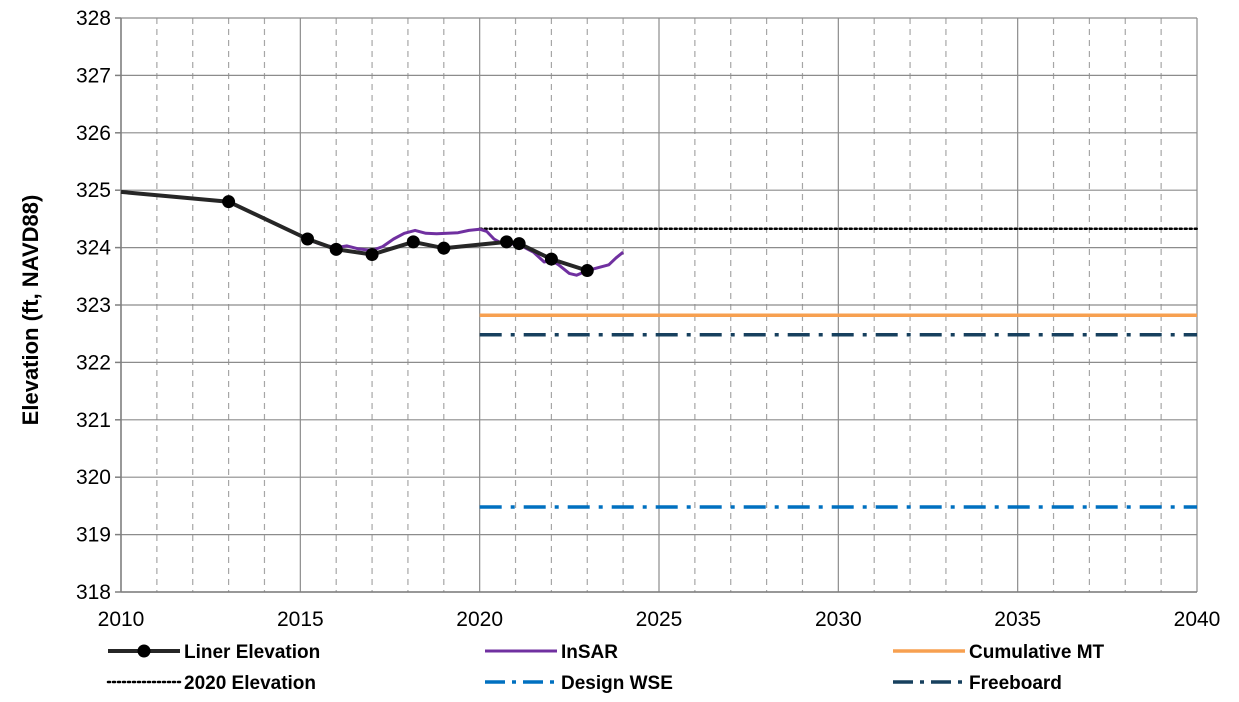 This screenshot has height=702, width=1239. Describe the element at coordinates (252, 652) in the screenshot. I see `legend-label: Liner Elevation` at that location.